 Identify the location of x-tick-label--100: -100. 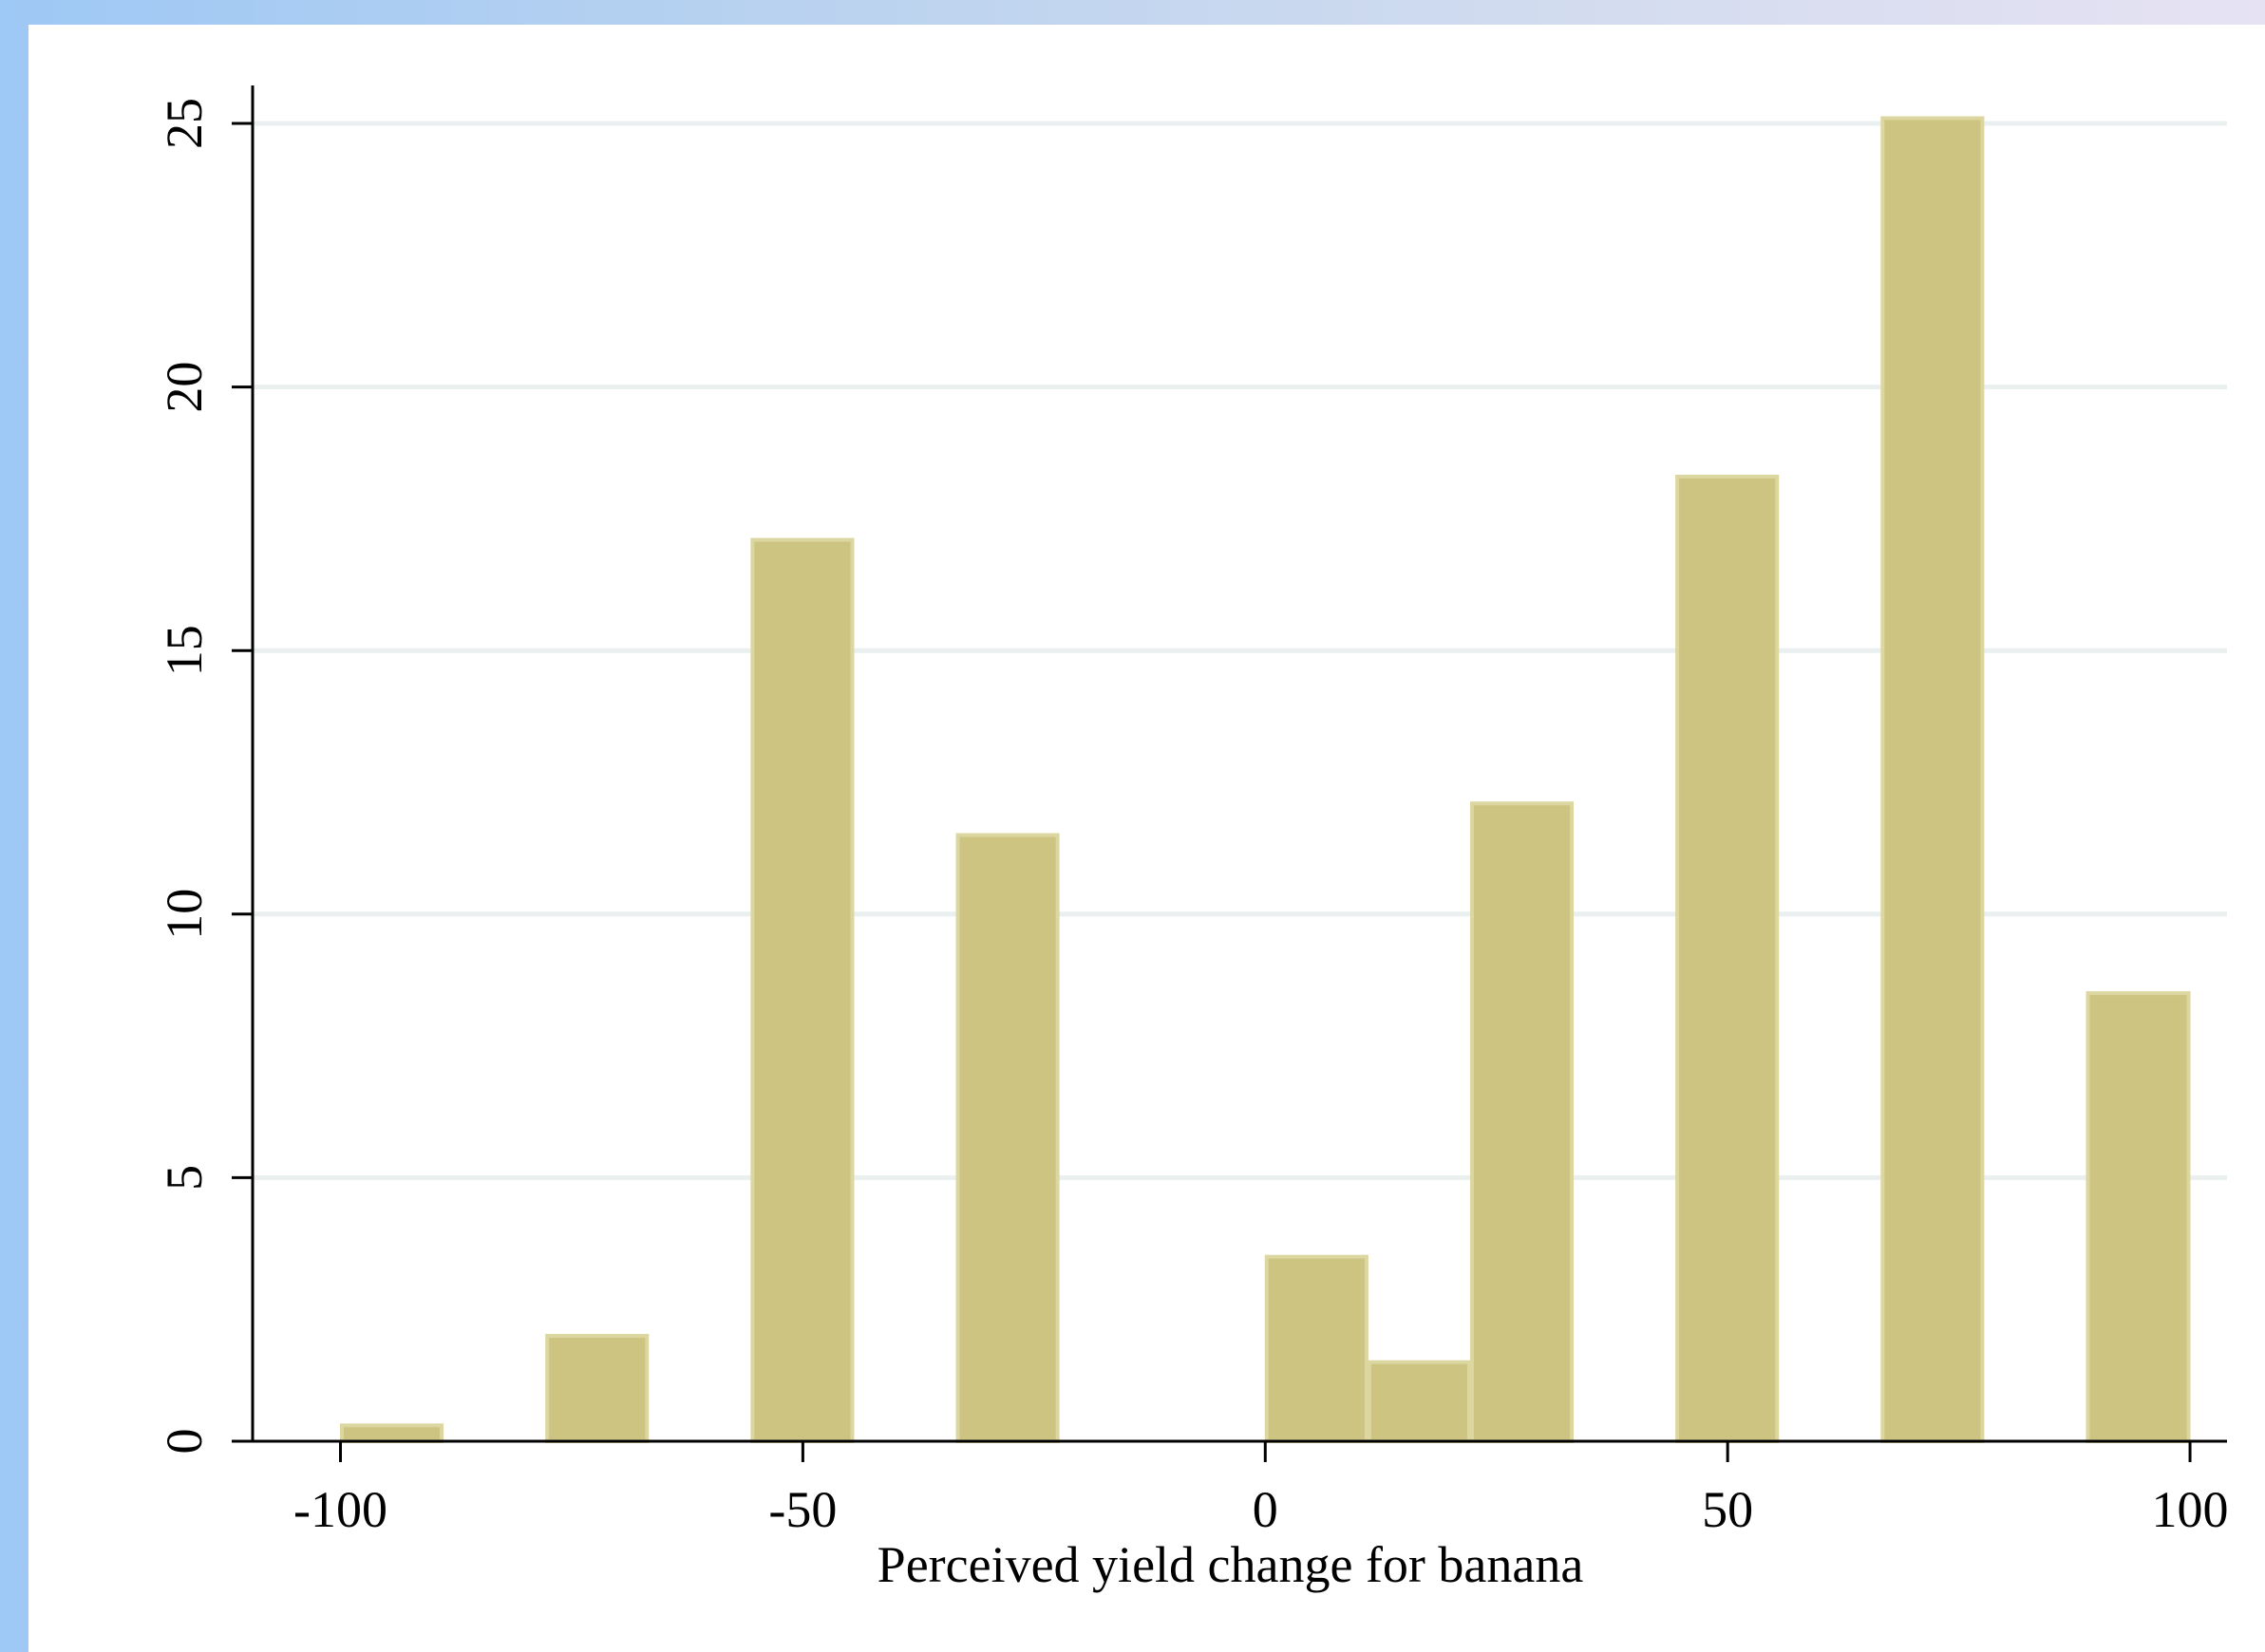
(340, 1509).